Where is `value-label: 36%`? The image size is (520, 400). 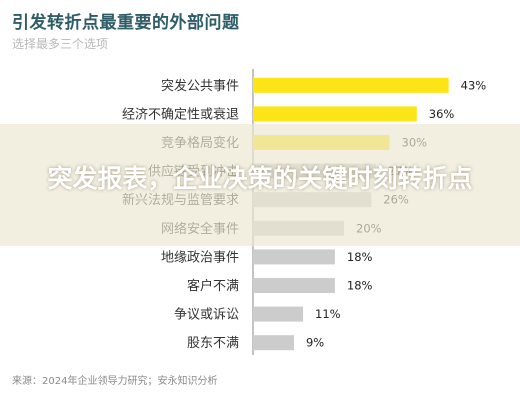
value-label: 36% is located at coordinates (442, 114).